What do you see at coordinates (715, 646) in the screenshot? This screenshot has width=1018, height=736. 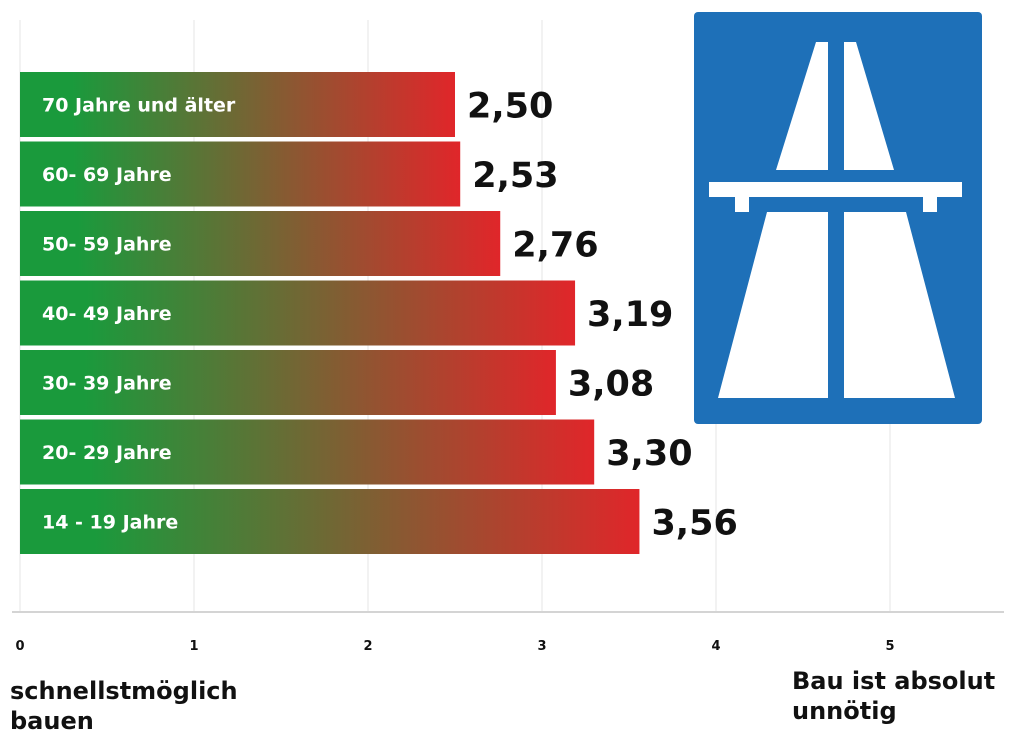 I see `x-tick-label: 4` at bounding box center [715, 646].